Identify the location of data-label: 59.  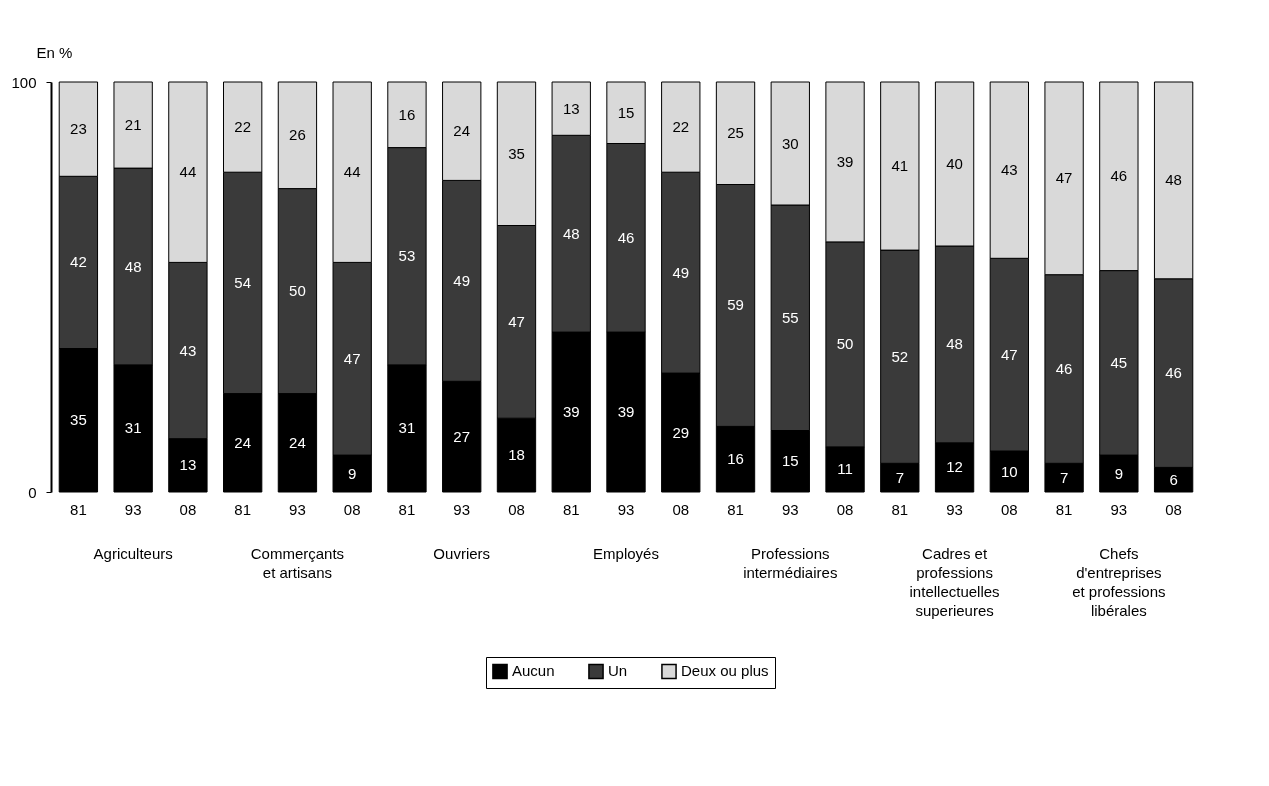
(735, 305).